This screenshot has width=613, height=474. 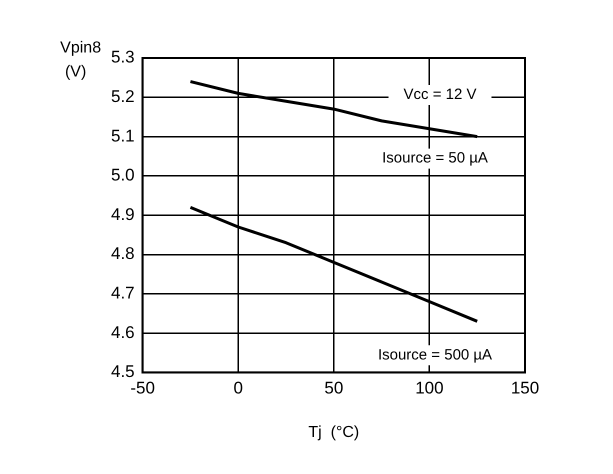 I want to click on x-tick-label: 150, so click(x=525, y=388).